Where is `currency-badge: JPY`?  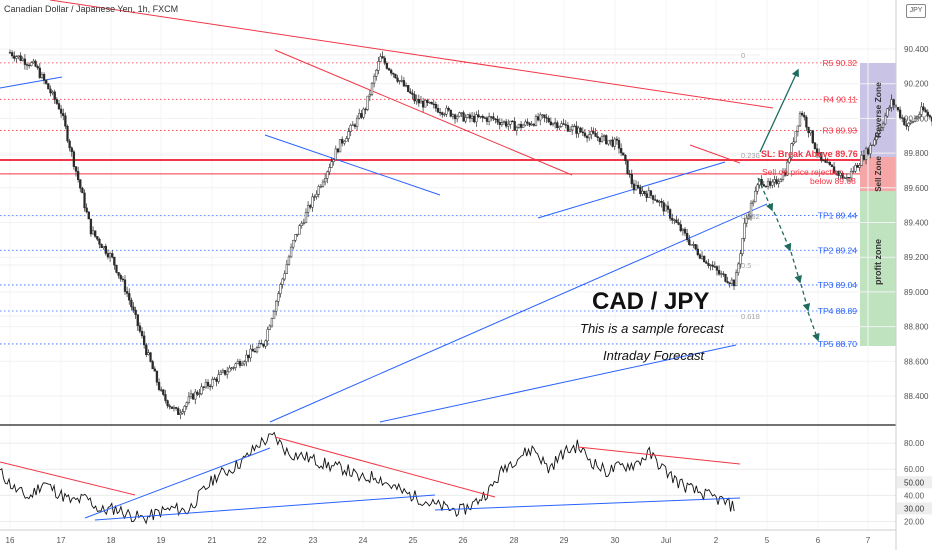 currency-badge: JPY is located at coordinates (916, 11).